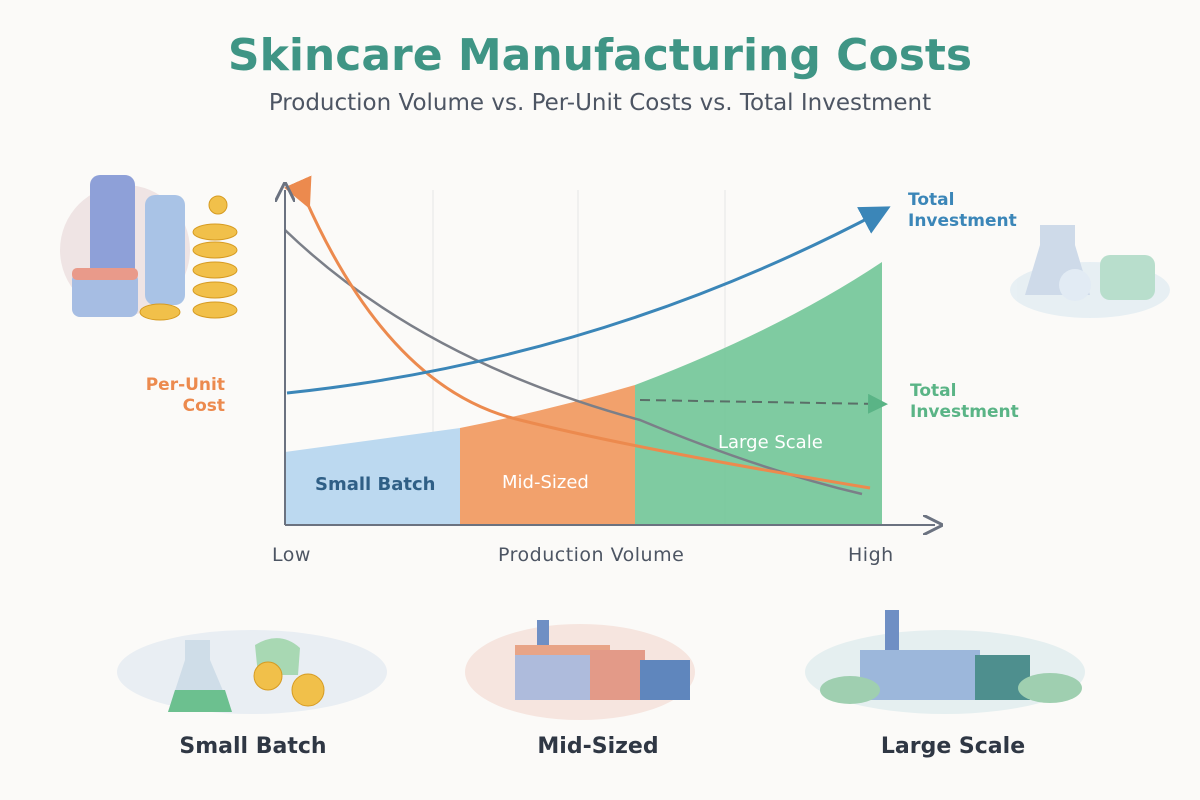 The width and height of the screenshot is (1200, 800). Describe the element at coordinates (591, 555) in the screenshot. I see `x-axis-title: Production Volume` at that location.